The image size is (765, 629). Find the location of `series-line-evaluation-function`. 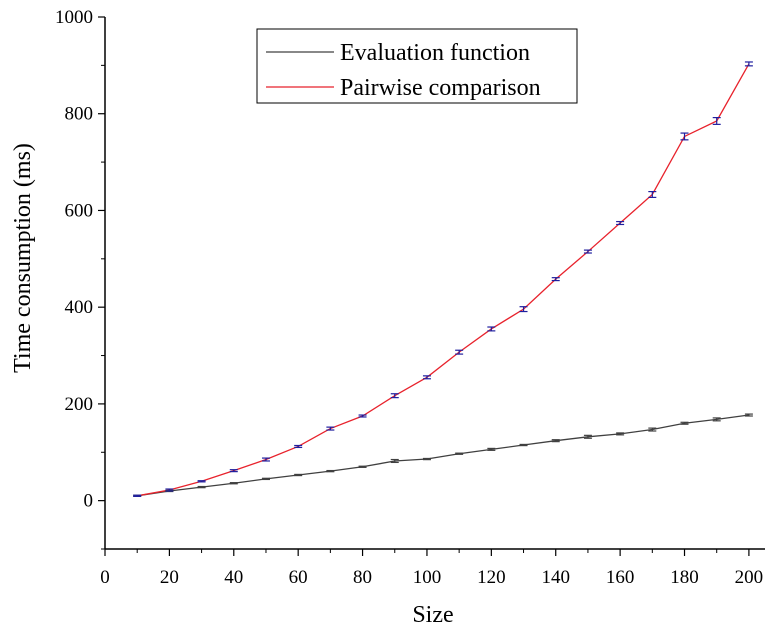

series-line-evaluation-function is located at coordinates (443, 455).